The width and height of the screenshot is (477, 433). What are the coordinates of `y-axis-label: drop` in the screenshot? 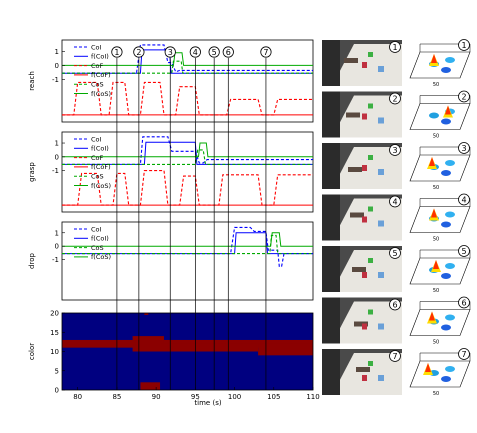 It's located at (32, 261).